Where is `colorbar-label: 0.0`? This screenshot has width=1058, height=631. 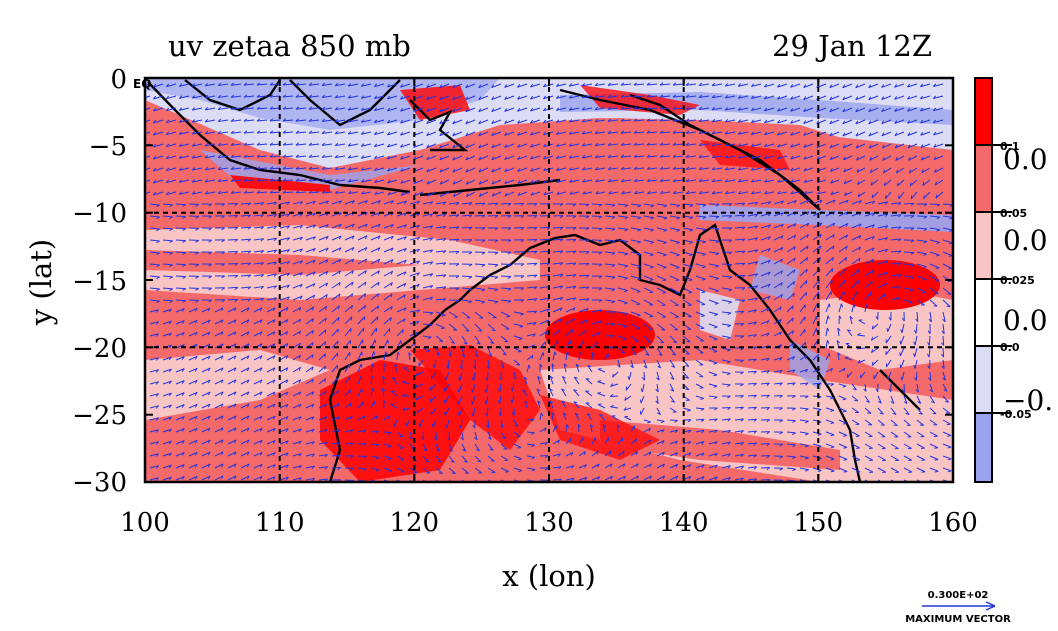 colorbar-label: 0.0 is located at coordinates (1010, 347).